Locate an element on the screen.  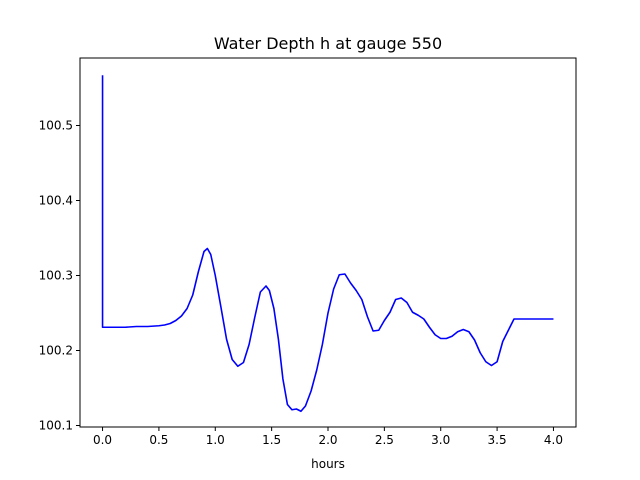
y-tick-label: 100.4 is located at coordinates (56, 201).